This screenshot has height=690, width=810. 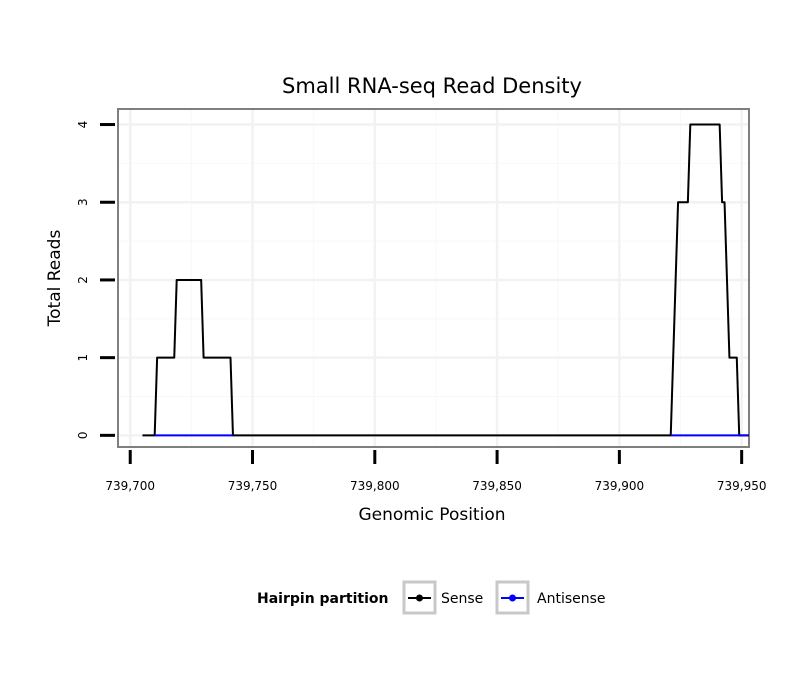 I want to click on y-tick-label: 4, so click(x=83, y=125).